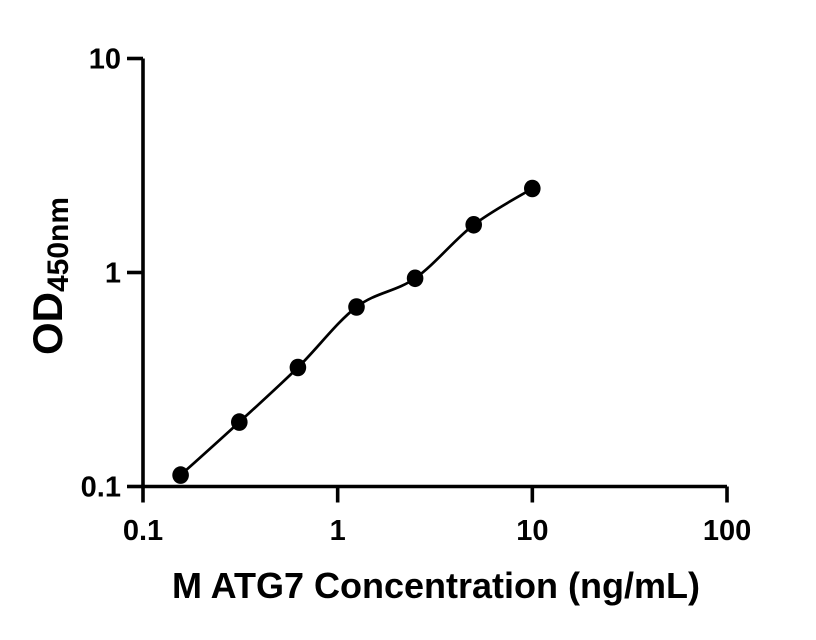 The width and height of the screenshot is (816, 640). What do you see at coordinates (113, 274) in the screenshot?
I see `y-tick-label: 1` at bounding box center [113, 274].